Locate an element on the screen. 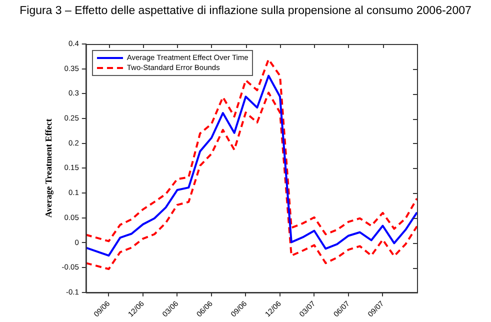  y-axis-title: Average Treatment Effect is located at coordinates (49, 168).